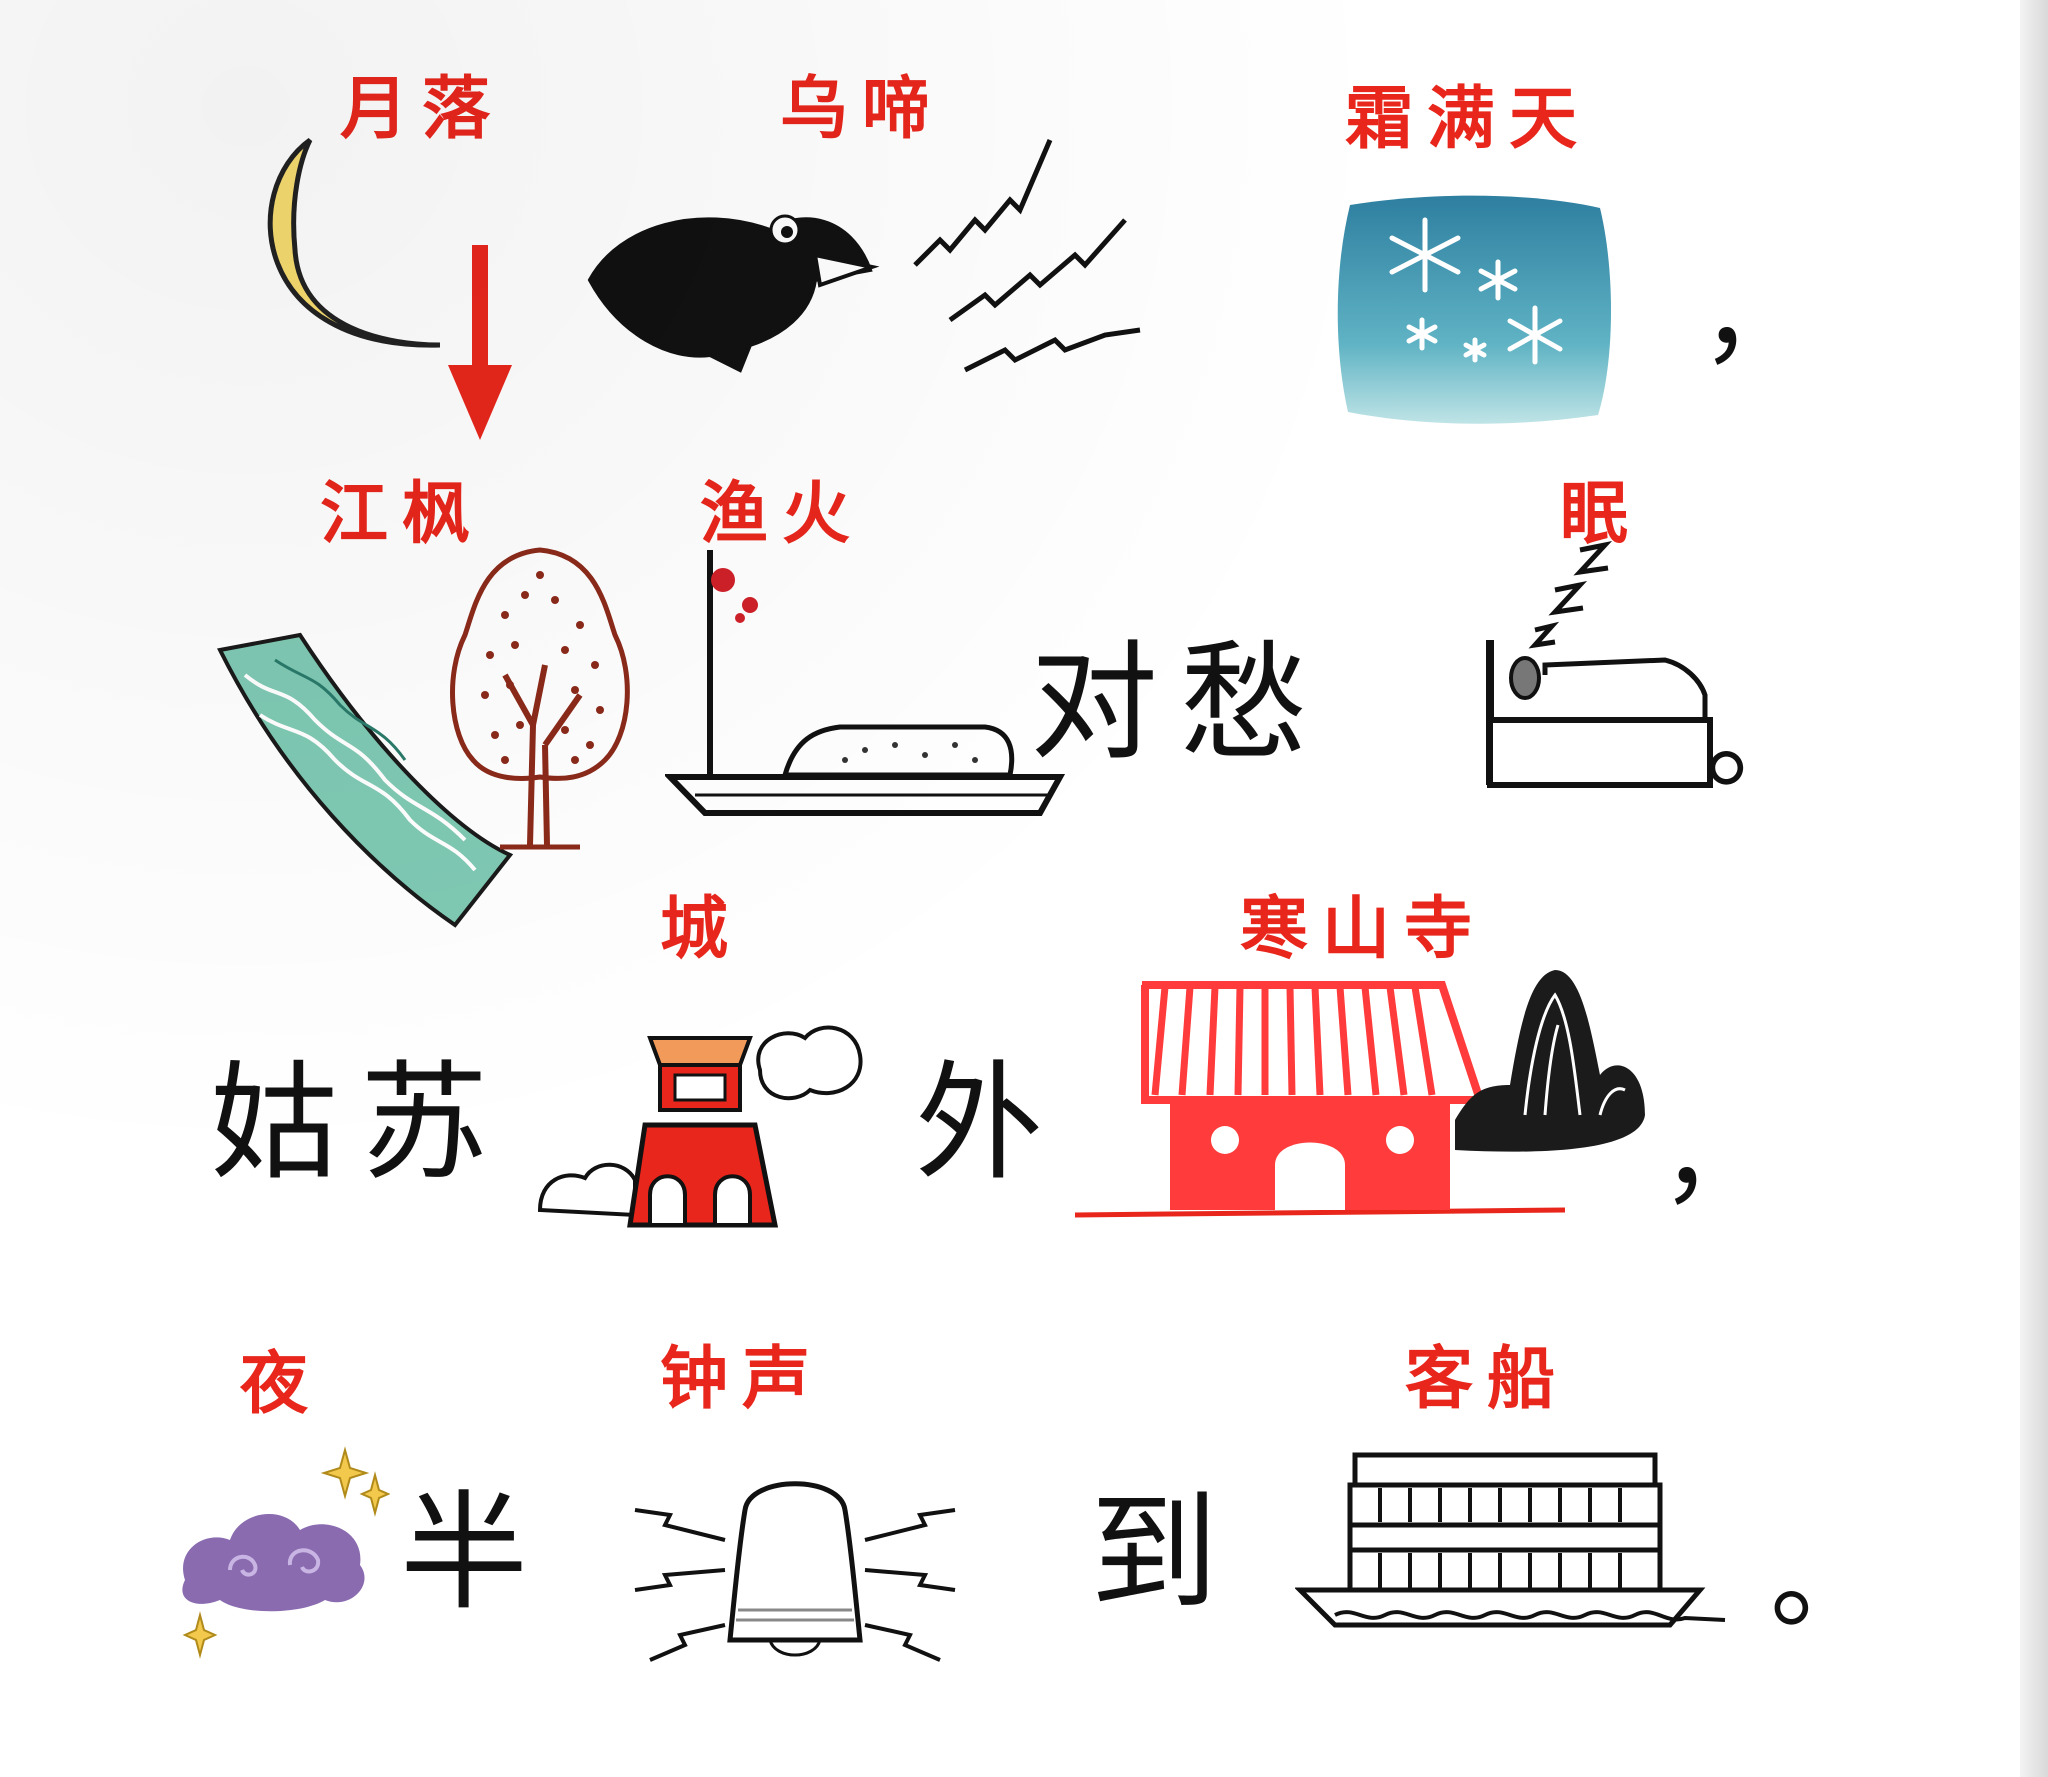 This screenshot has width=2048, height=1777. Describe the element at coordinates (422, 109) in the screenshot. I see `label-moon-setting: 月落` at that location.